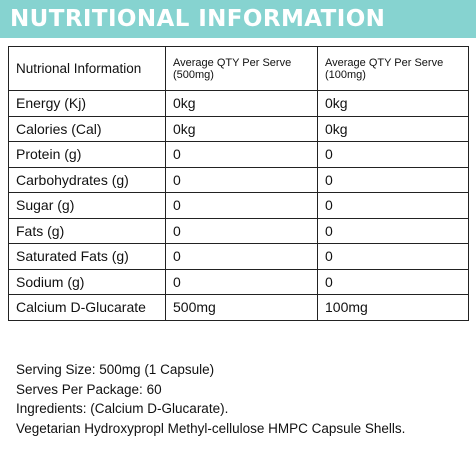 The image size is (476, 454). I want to click on title-banner: NUTRITIONAL INFORMATION, so click(238, 19).